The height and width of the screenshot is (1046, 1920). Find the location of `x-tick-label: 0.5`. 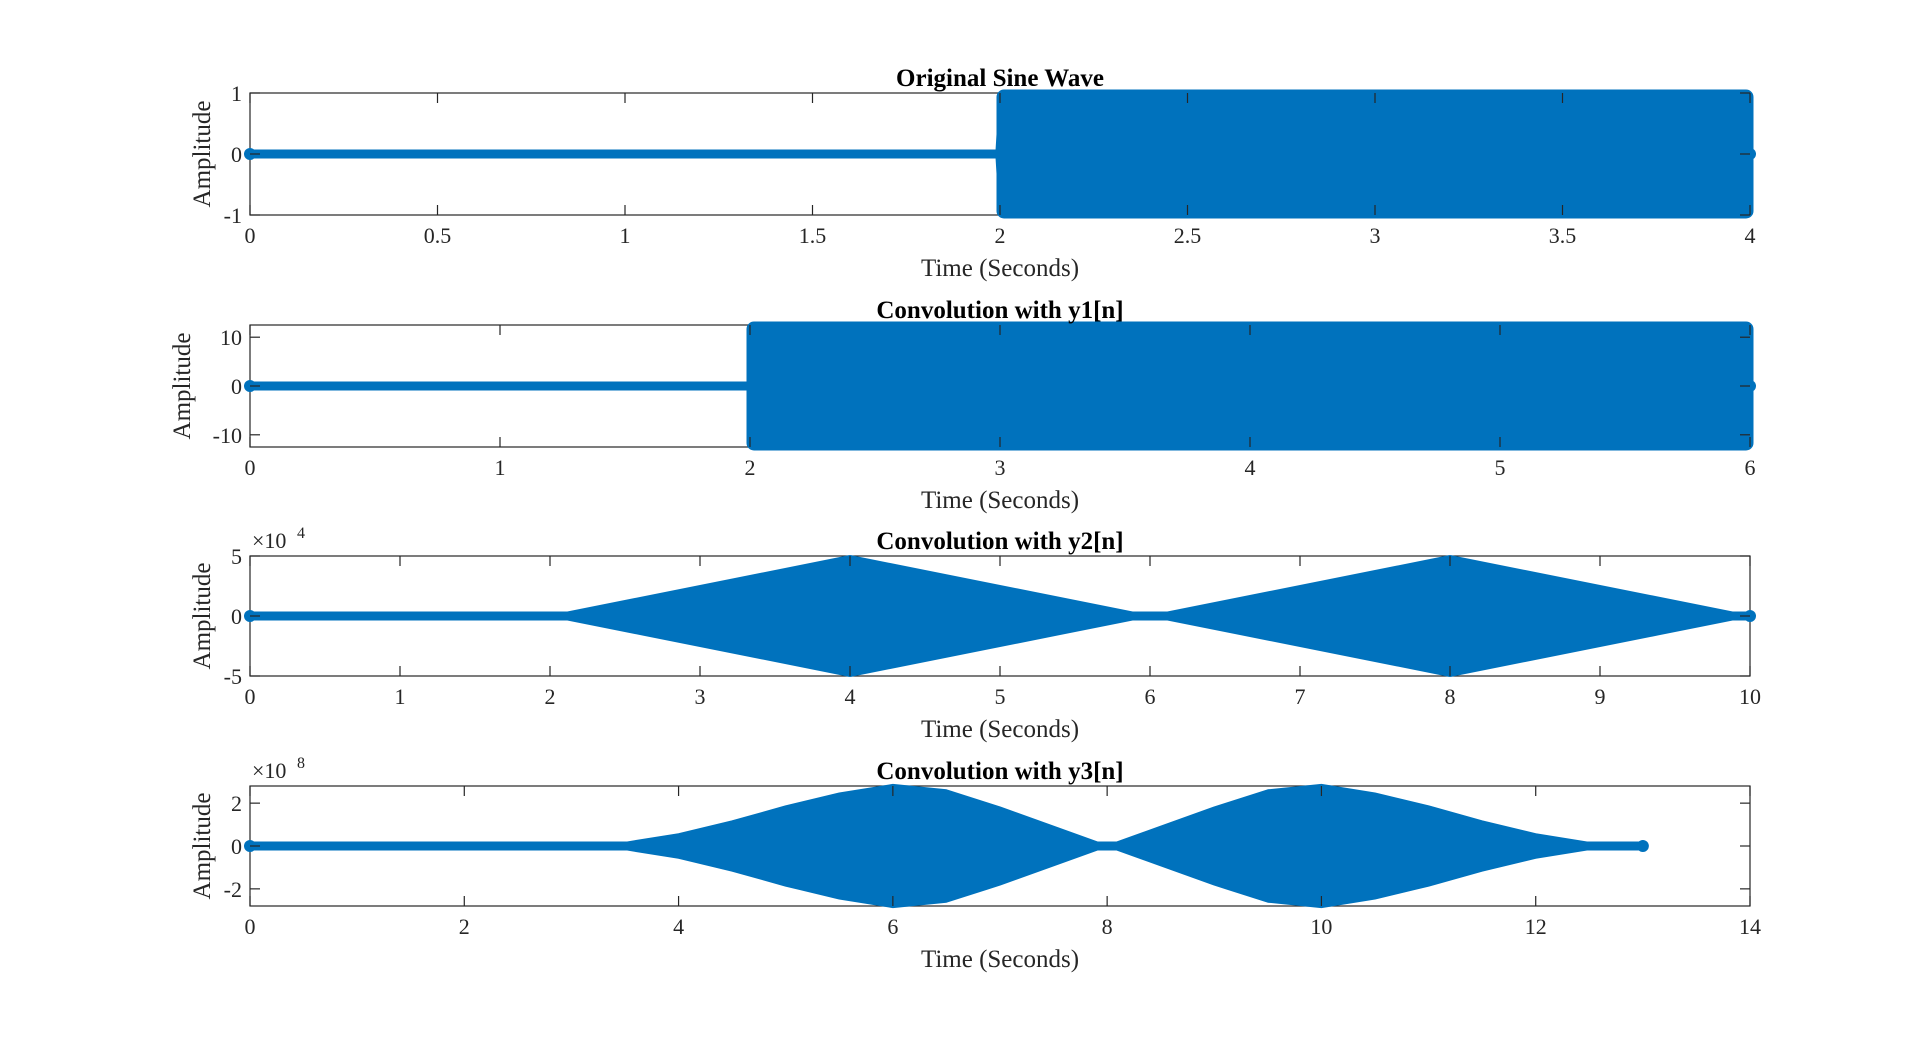

x-tick-label: 0.5 is located at coordinates (438, 235).